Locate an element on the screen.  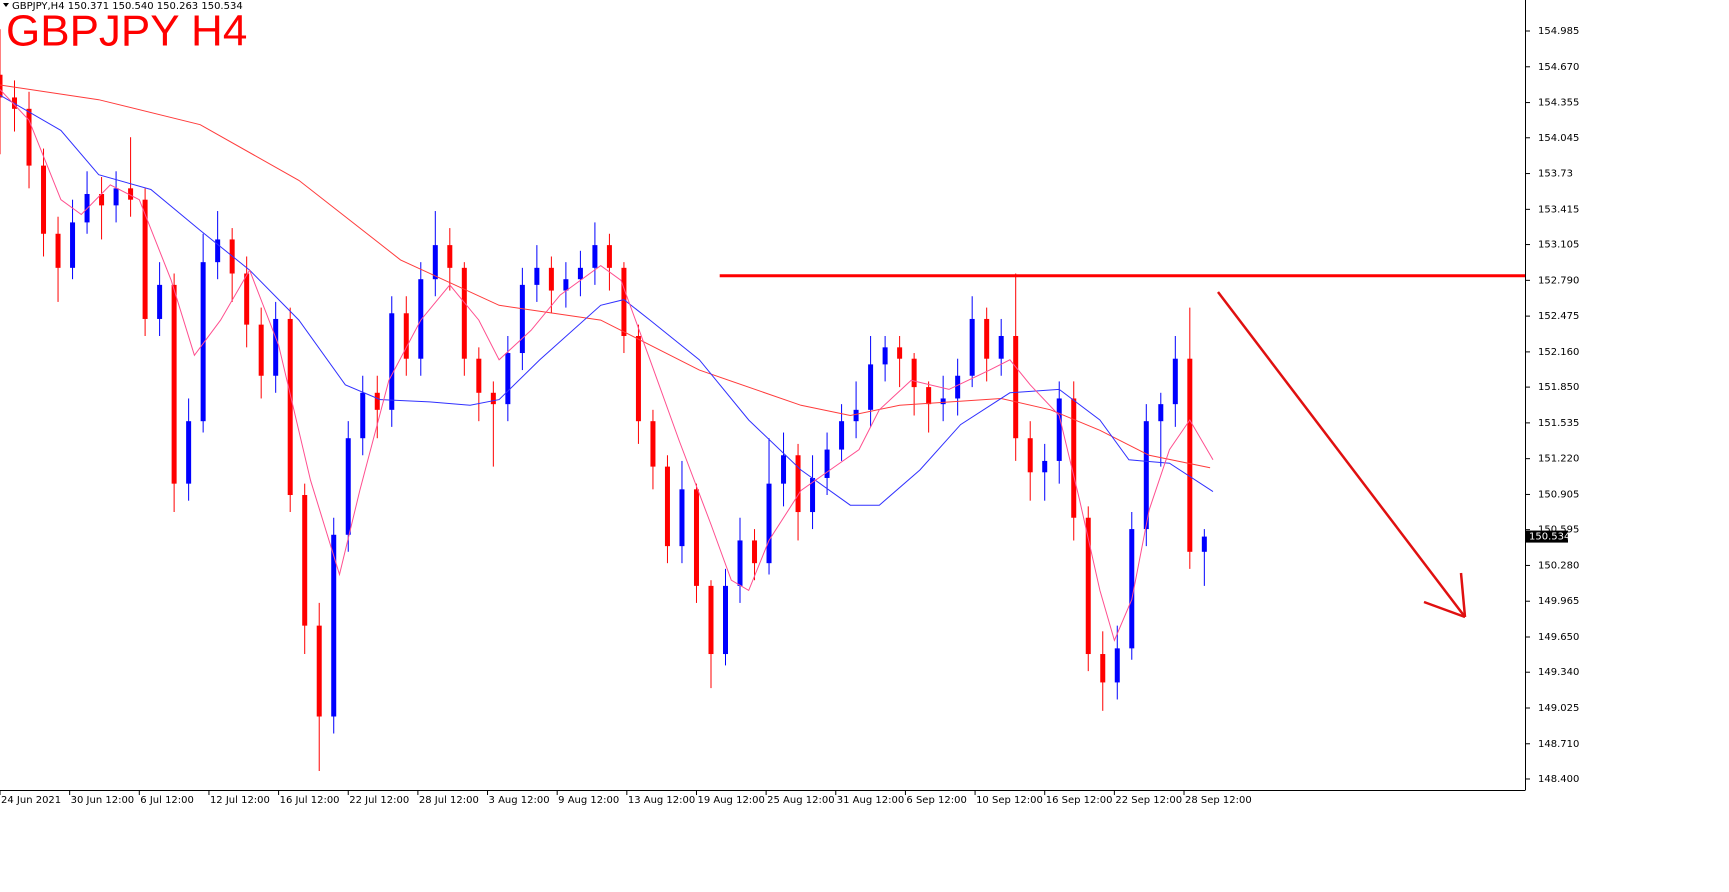
x-tick-label: 30 Jun 12:00 is located at coordinates (103, 800).